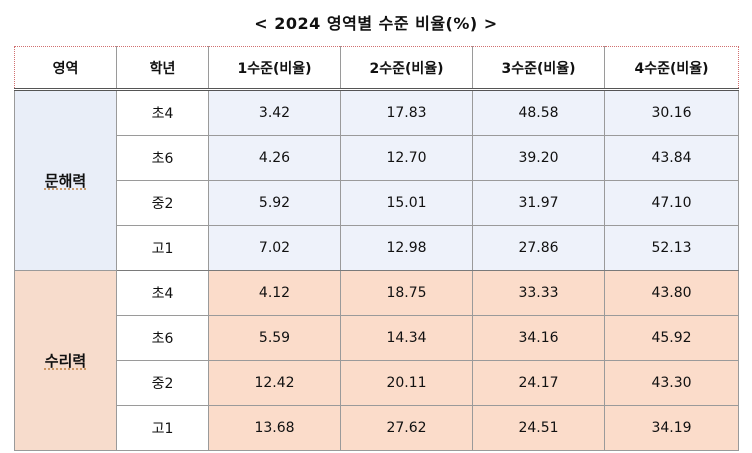  I want to click on header-level-2: 2수준(비율), so click(406, 68).